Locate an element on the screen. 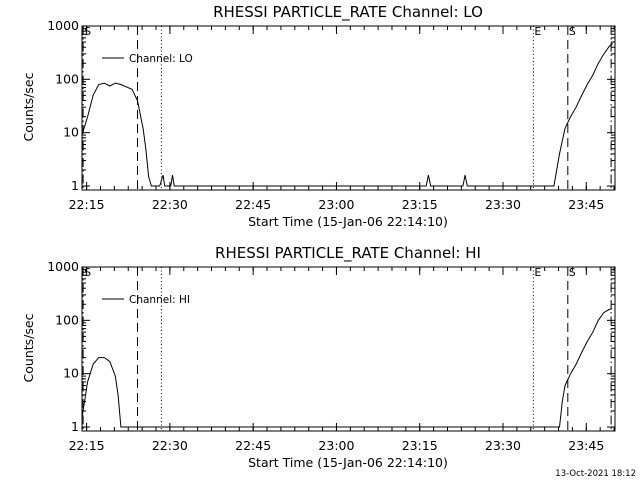 This screenshot has height=485, width=640. panel-lo-ylabel: Counts/sec is located at coordinates (28, 106).